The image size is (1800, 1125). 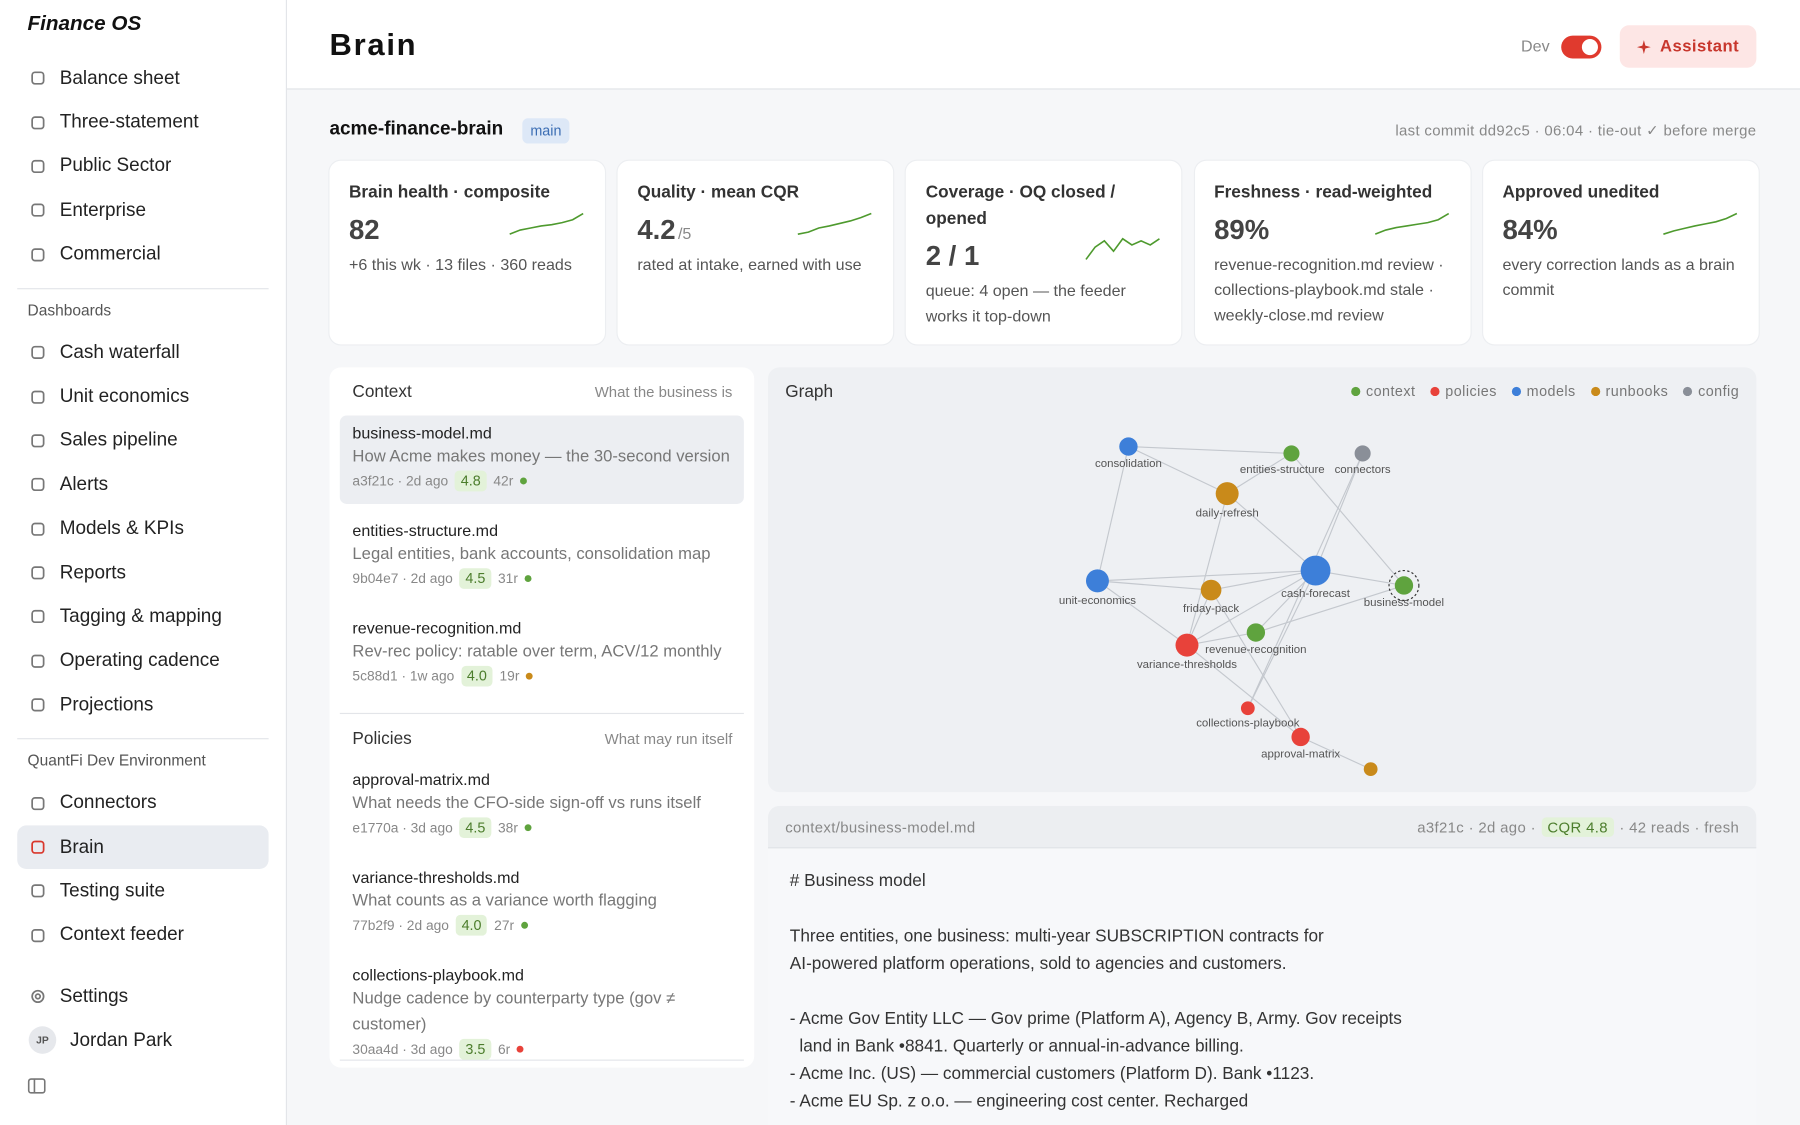 I want to click on read-count: 27r, so click(x=504, y=925).